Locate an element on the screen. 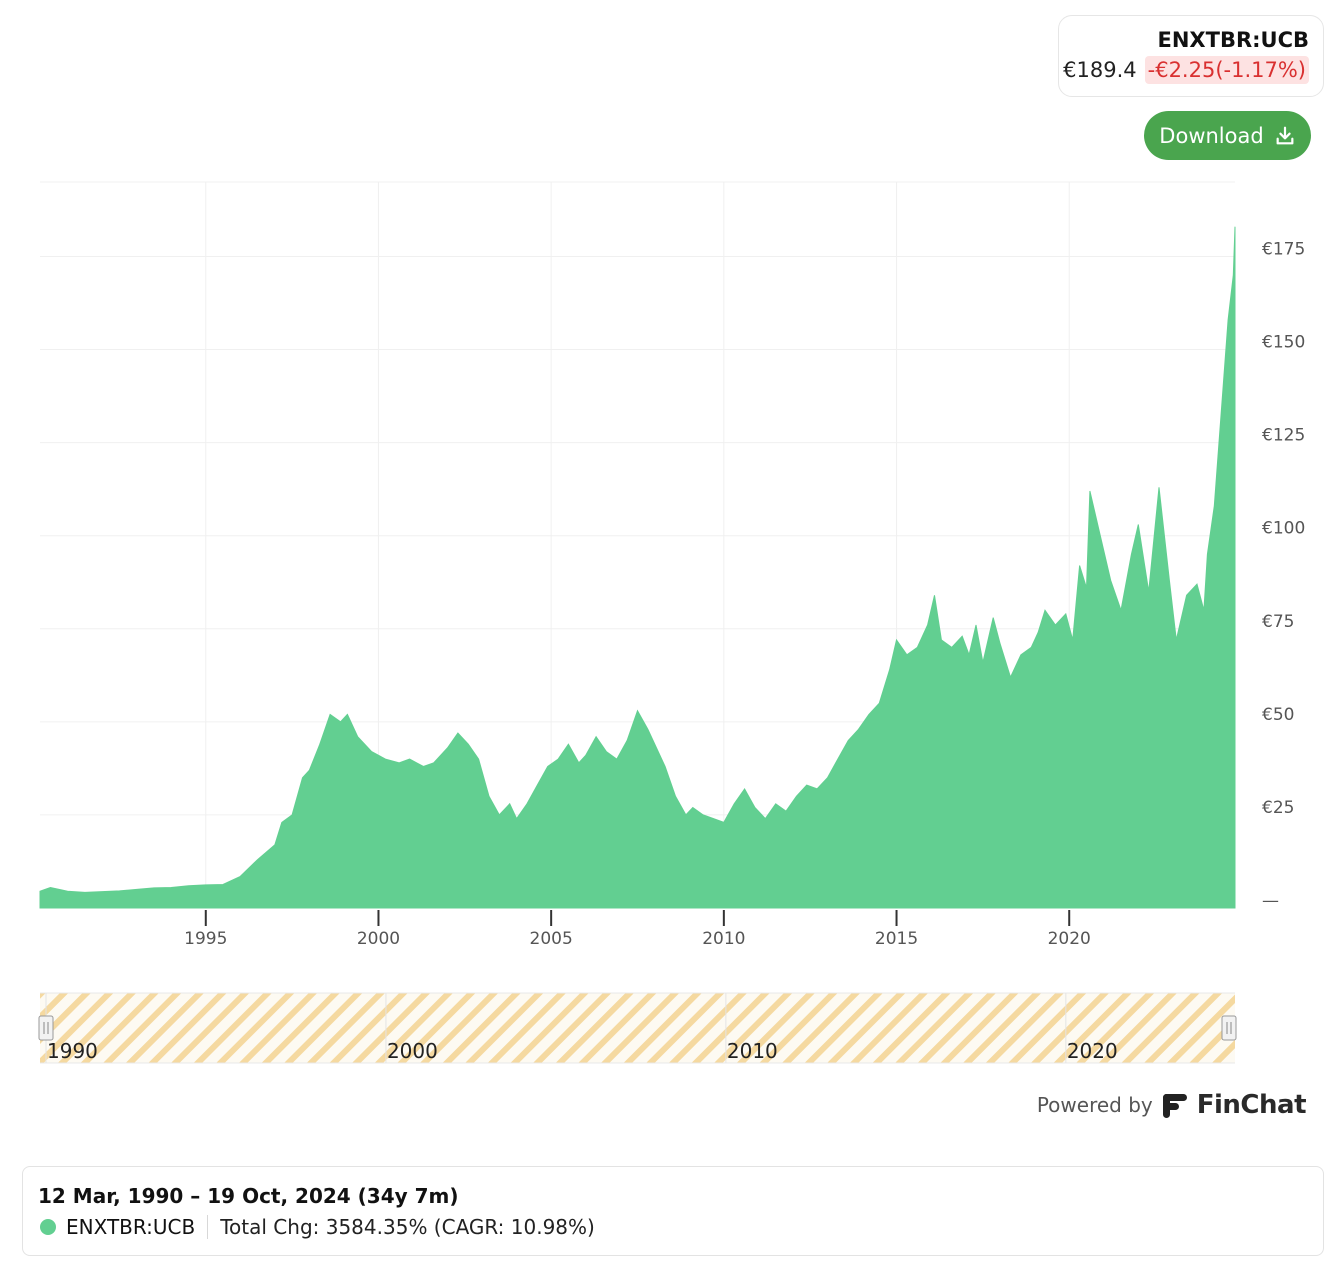 This screenshot has width=1342, height=1266. x-tick-label: 2000 is located at coordinates (378, 939).